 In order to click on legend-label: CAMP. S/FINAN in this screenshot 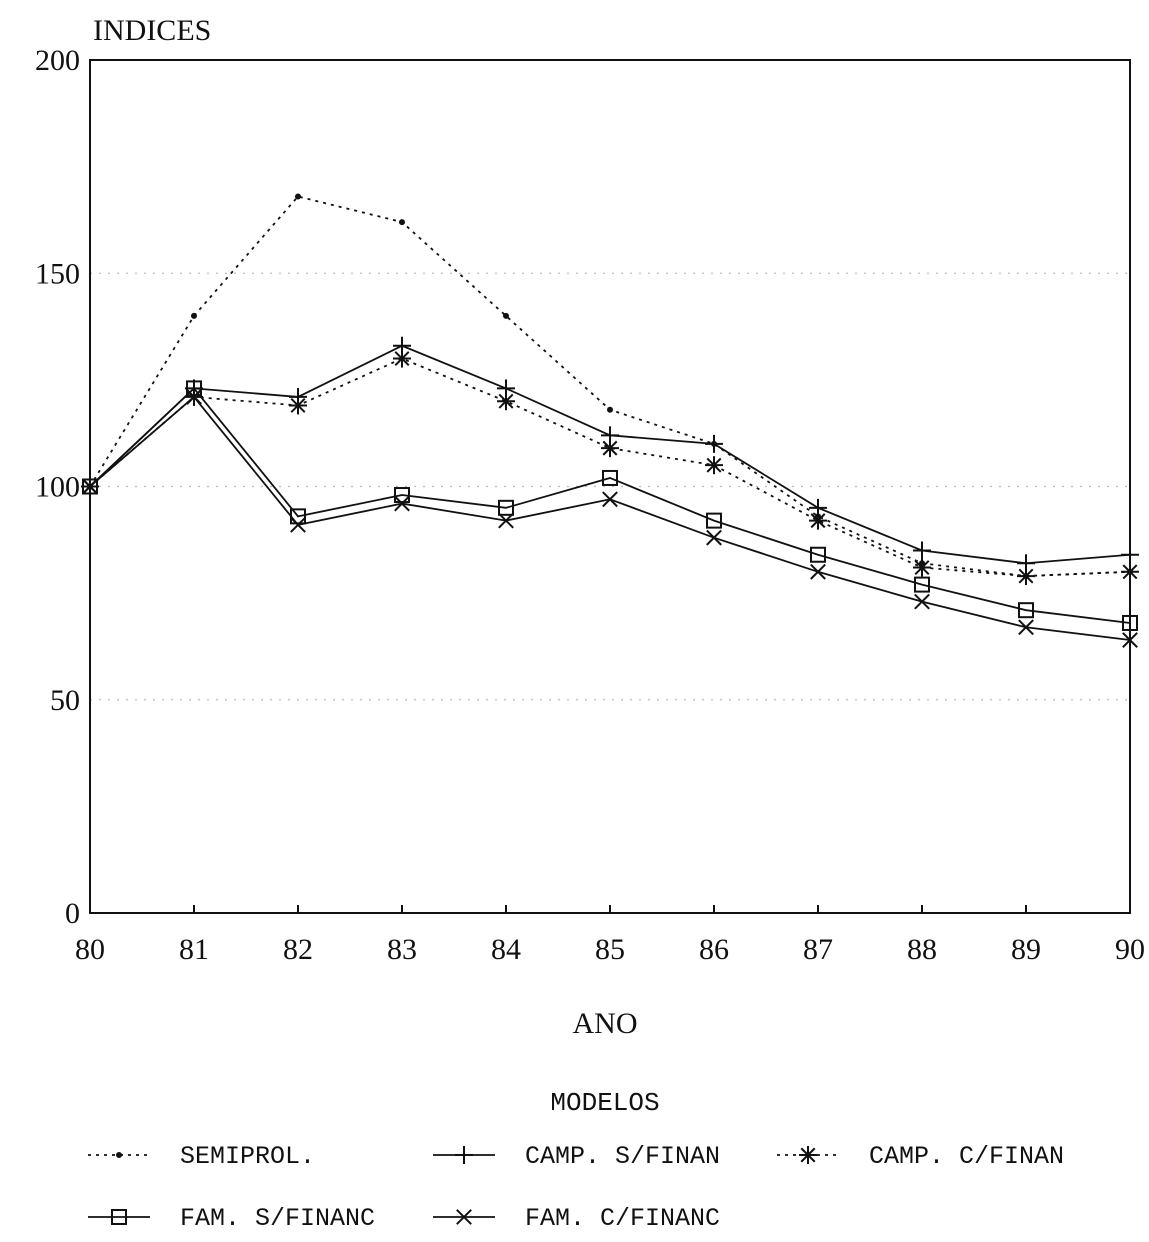, I will do `click(622, 1156)`.